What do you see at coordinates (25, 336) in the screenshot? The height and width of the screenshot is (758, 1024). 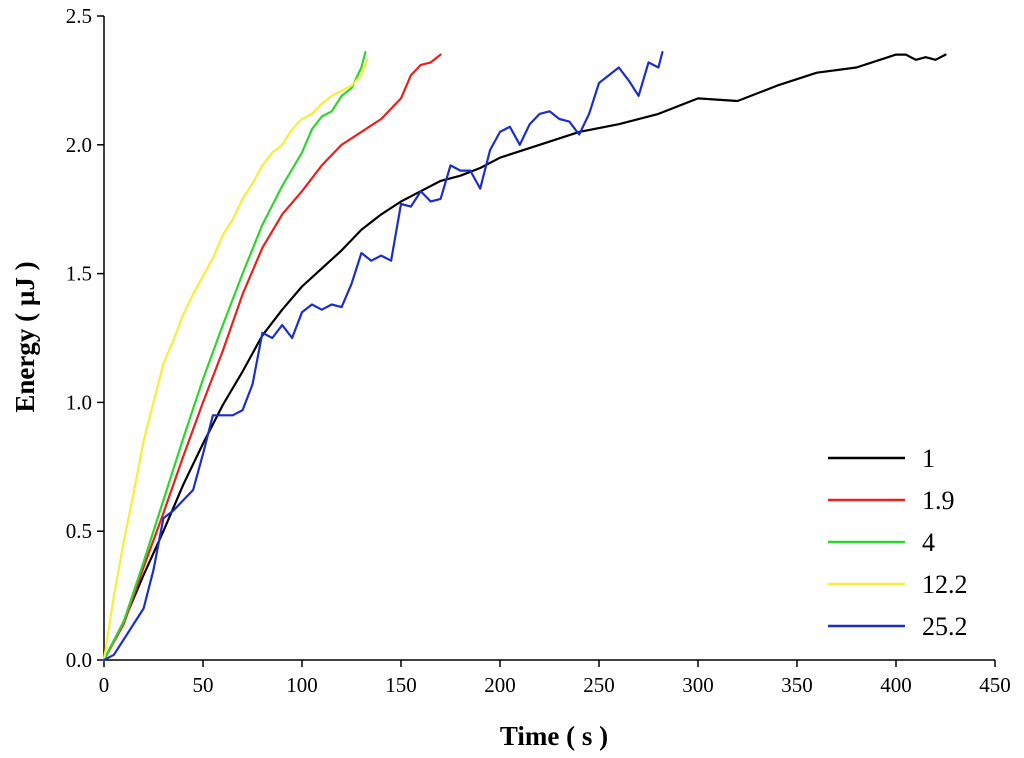 I see `y-axis-title: Energy ( µJ )` at bounding box center [25, 336].